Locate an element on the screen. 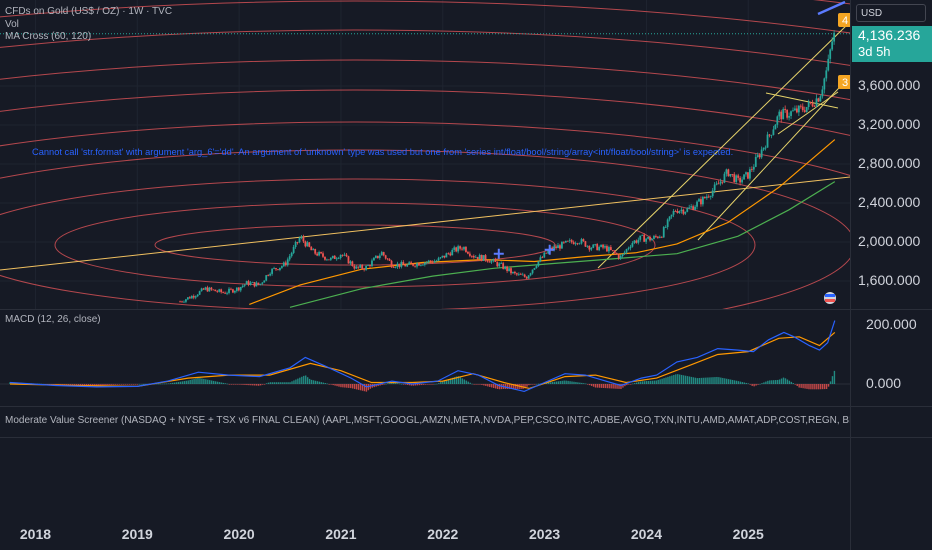 The width and height of the screenshot is (932, 550). macd-screener-separator is located at coordinates (466, 406).